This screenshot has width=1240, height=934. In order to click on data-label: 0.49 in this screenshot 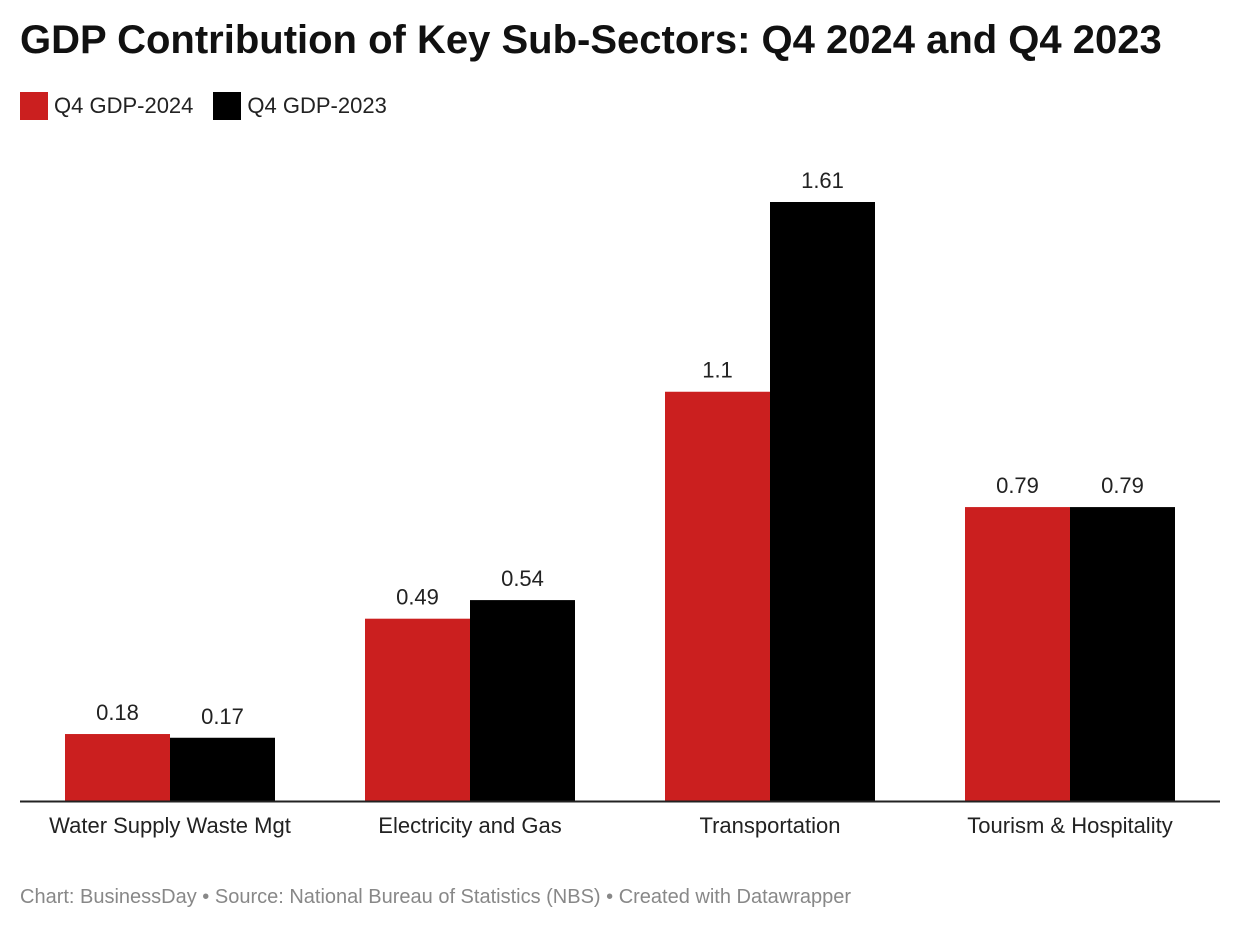, I will do `click(417, 597)`.